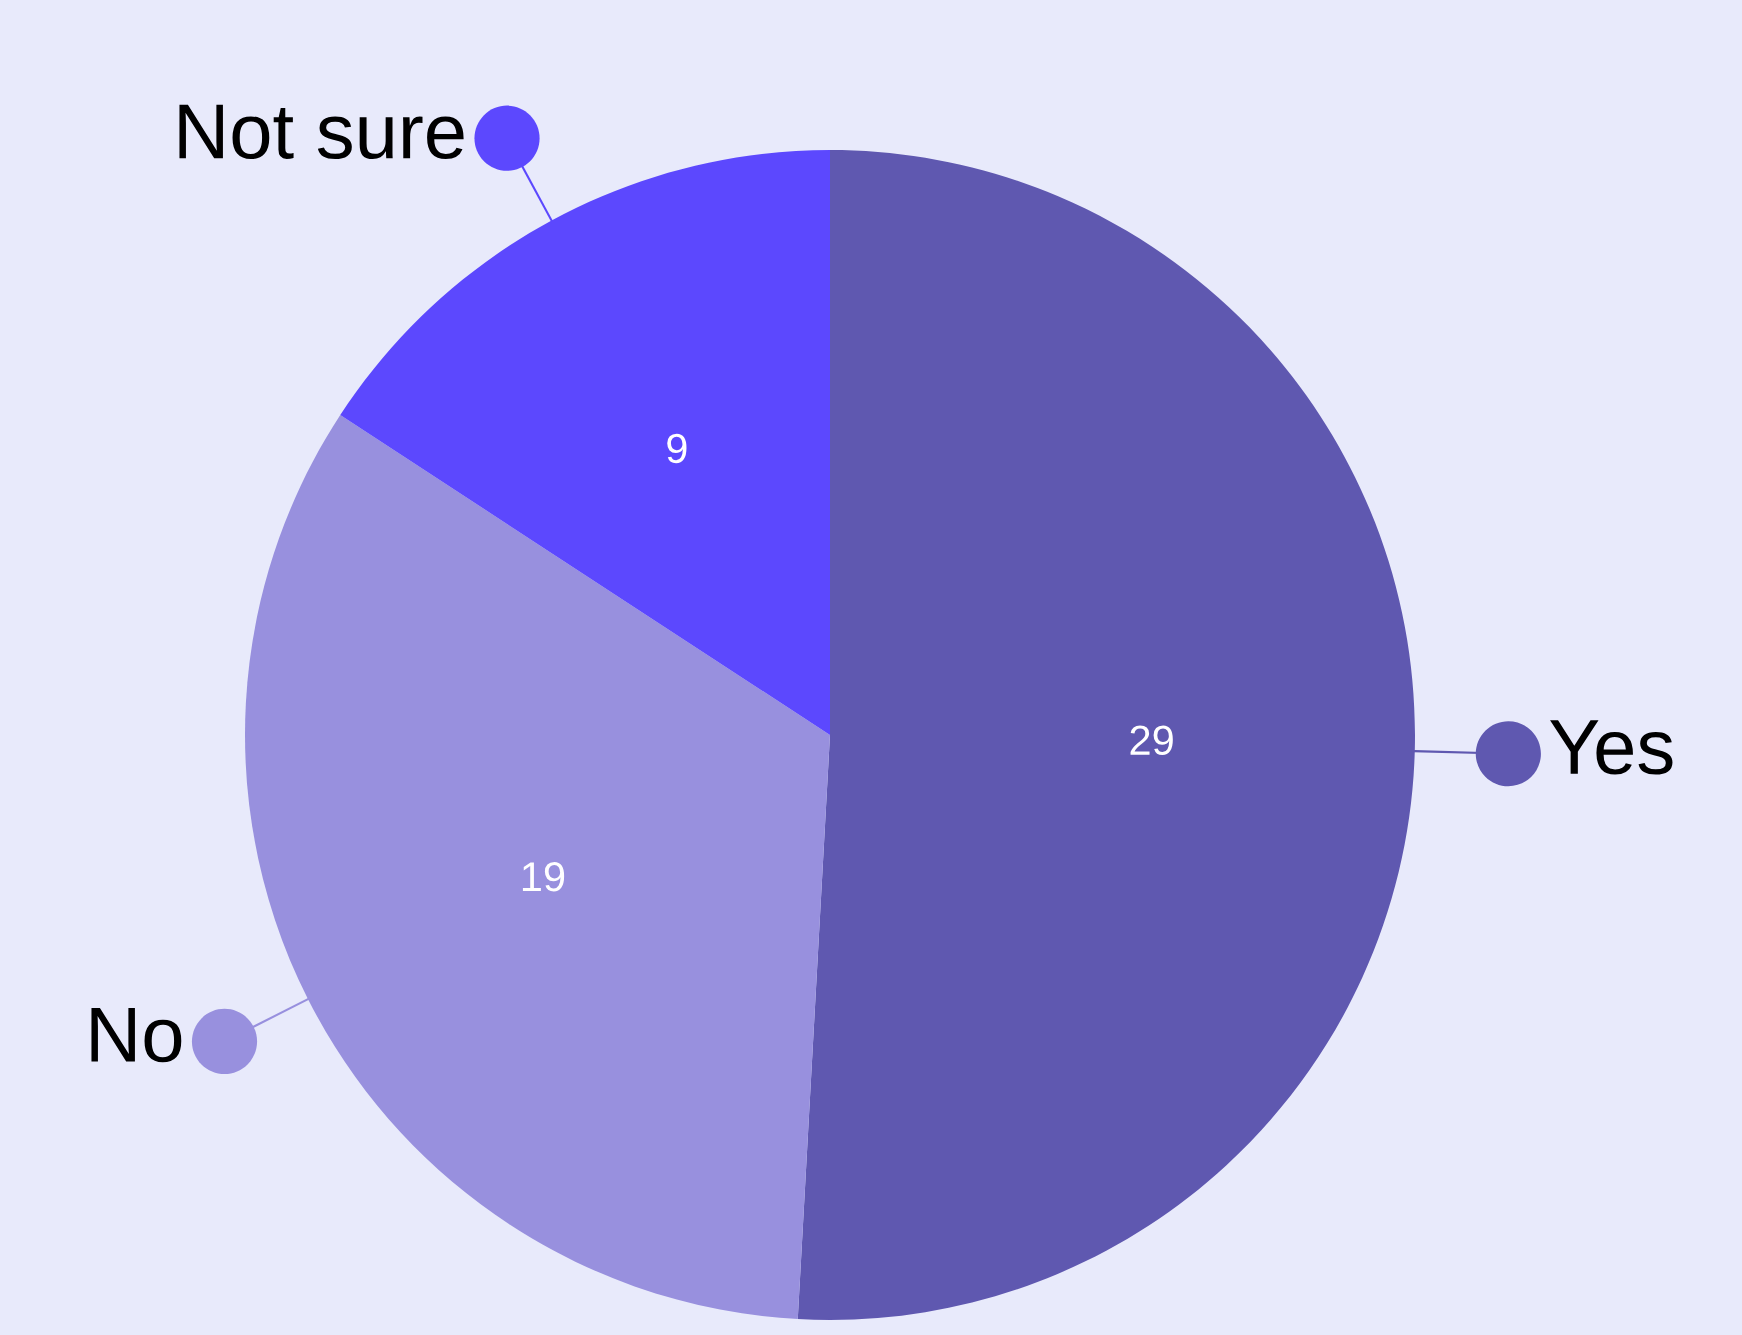  What do you see at coordinates (543, 876) in the screenshot?
I see `data-label: 19` at bounding box center [543, 876].